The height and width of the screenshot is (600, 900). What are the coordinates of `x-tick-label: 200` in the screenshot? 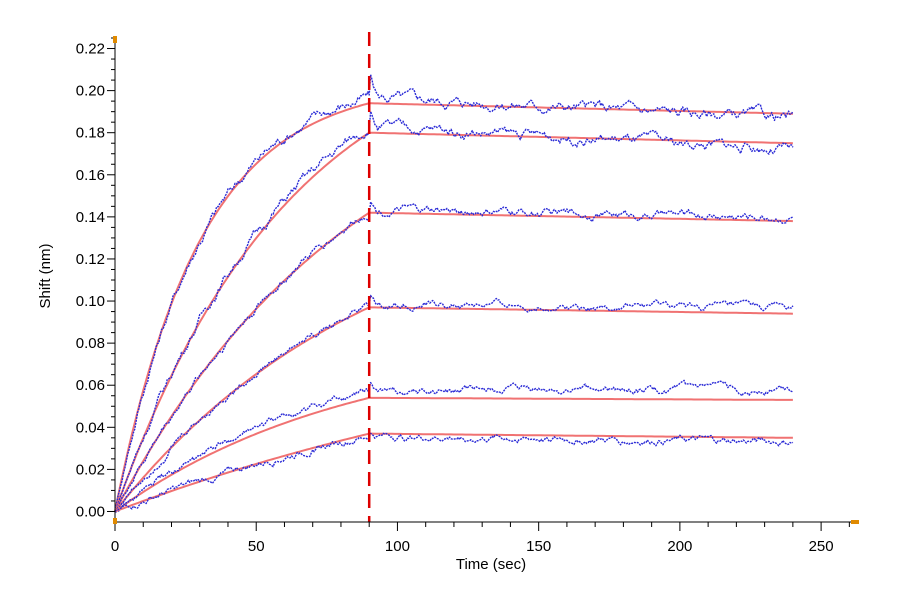 It's located at (679, 546).